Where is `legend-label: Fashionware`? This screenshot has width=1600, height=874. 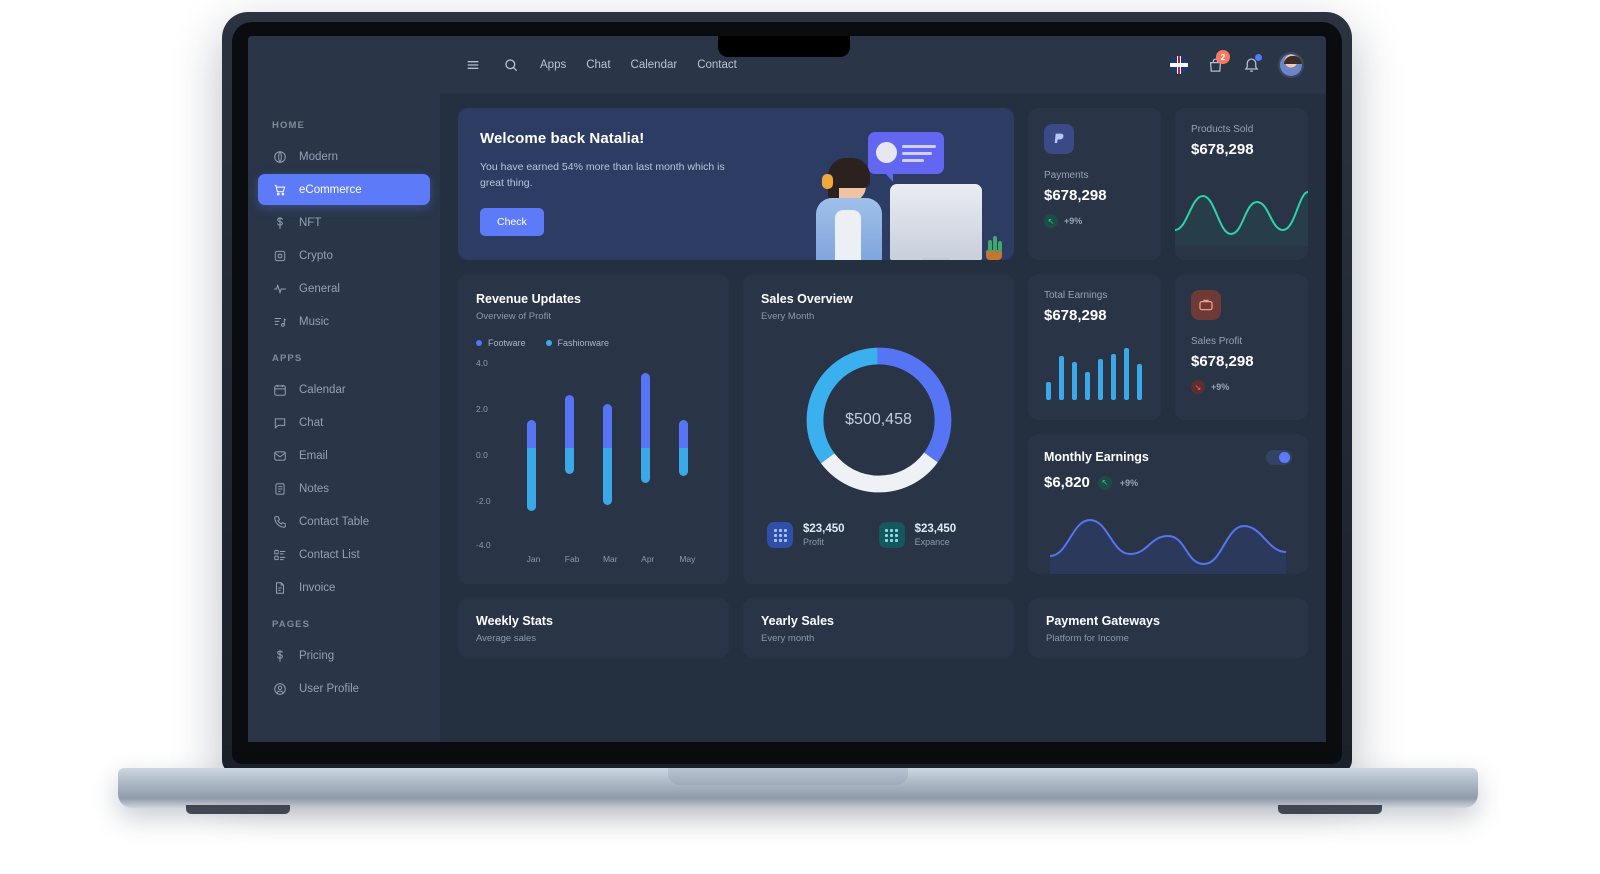
legend-label: Fashionware is located at coordinates (583, 343).